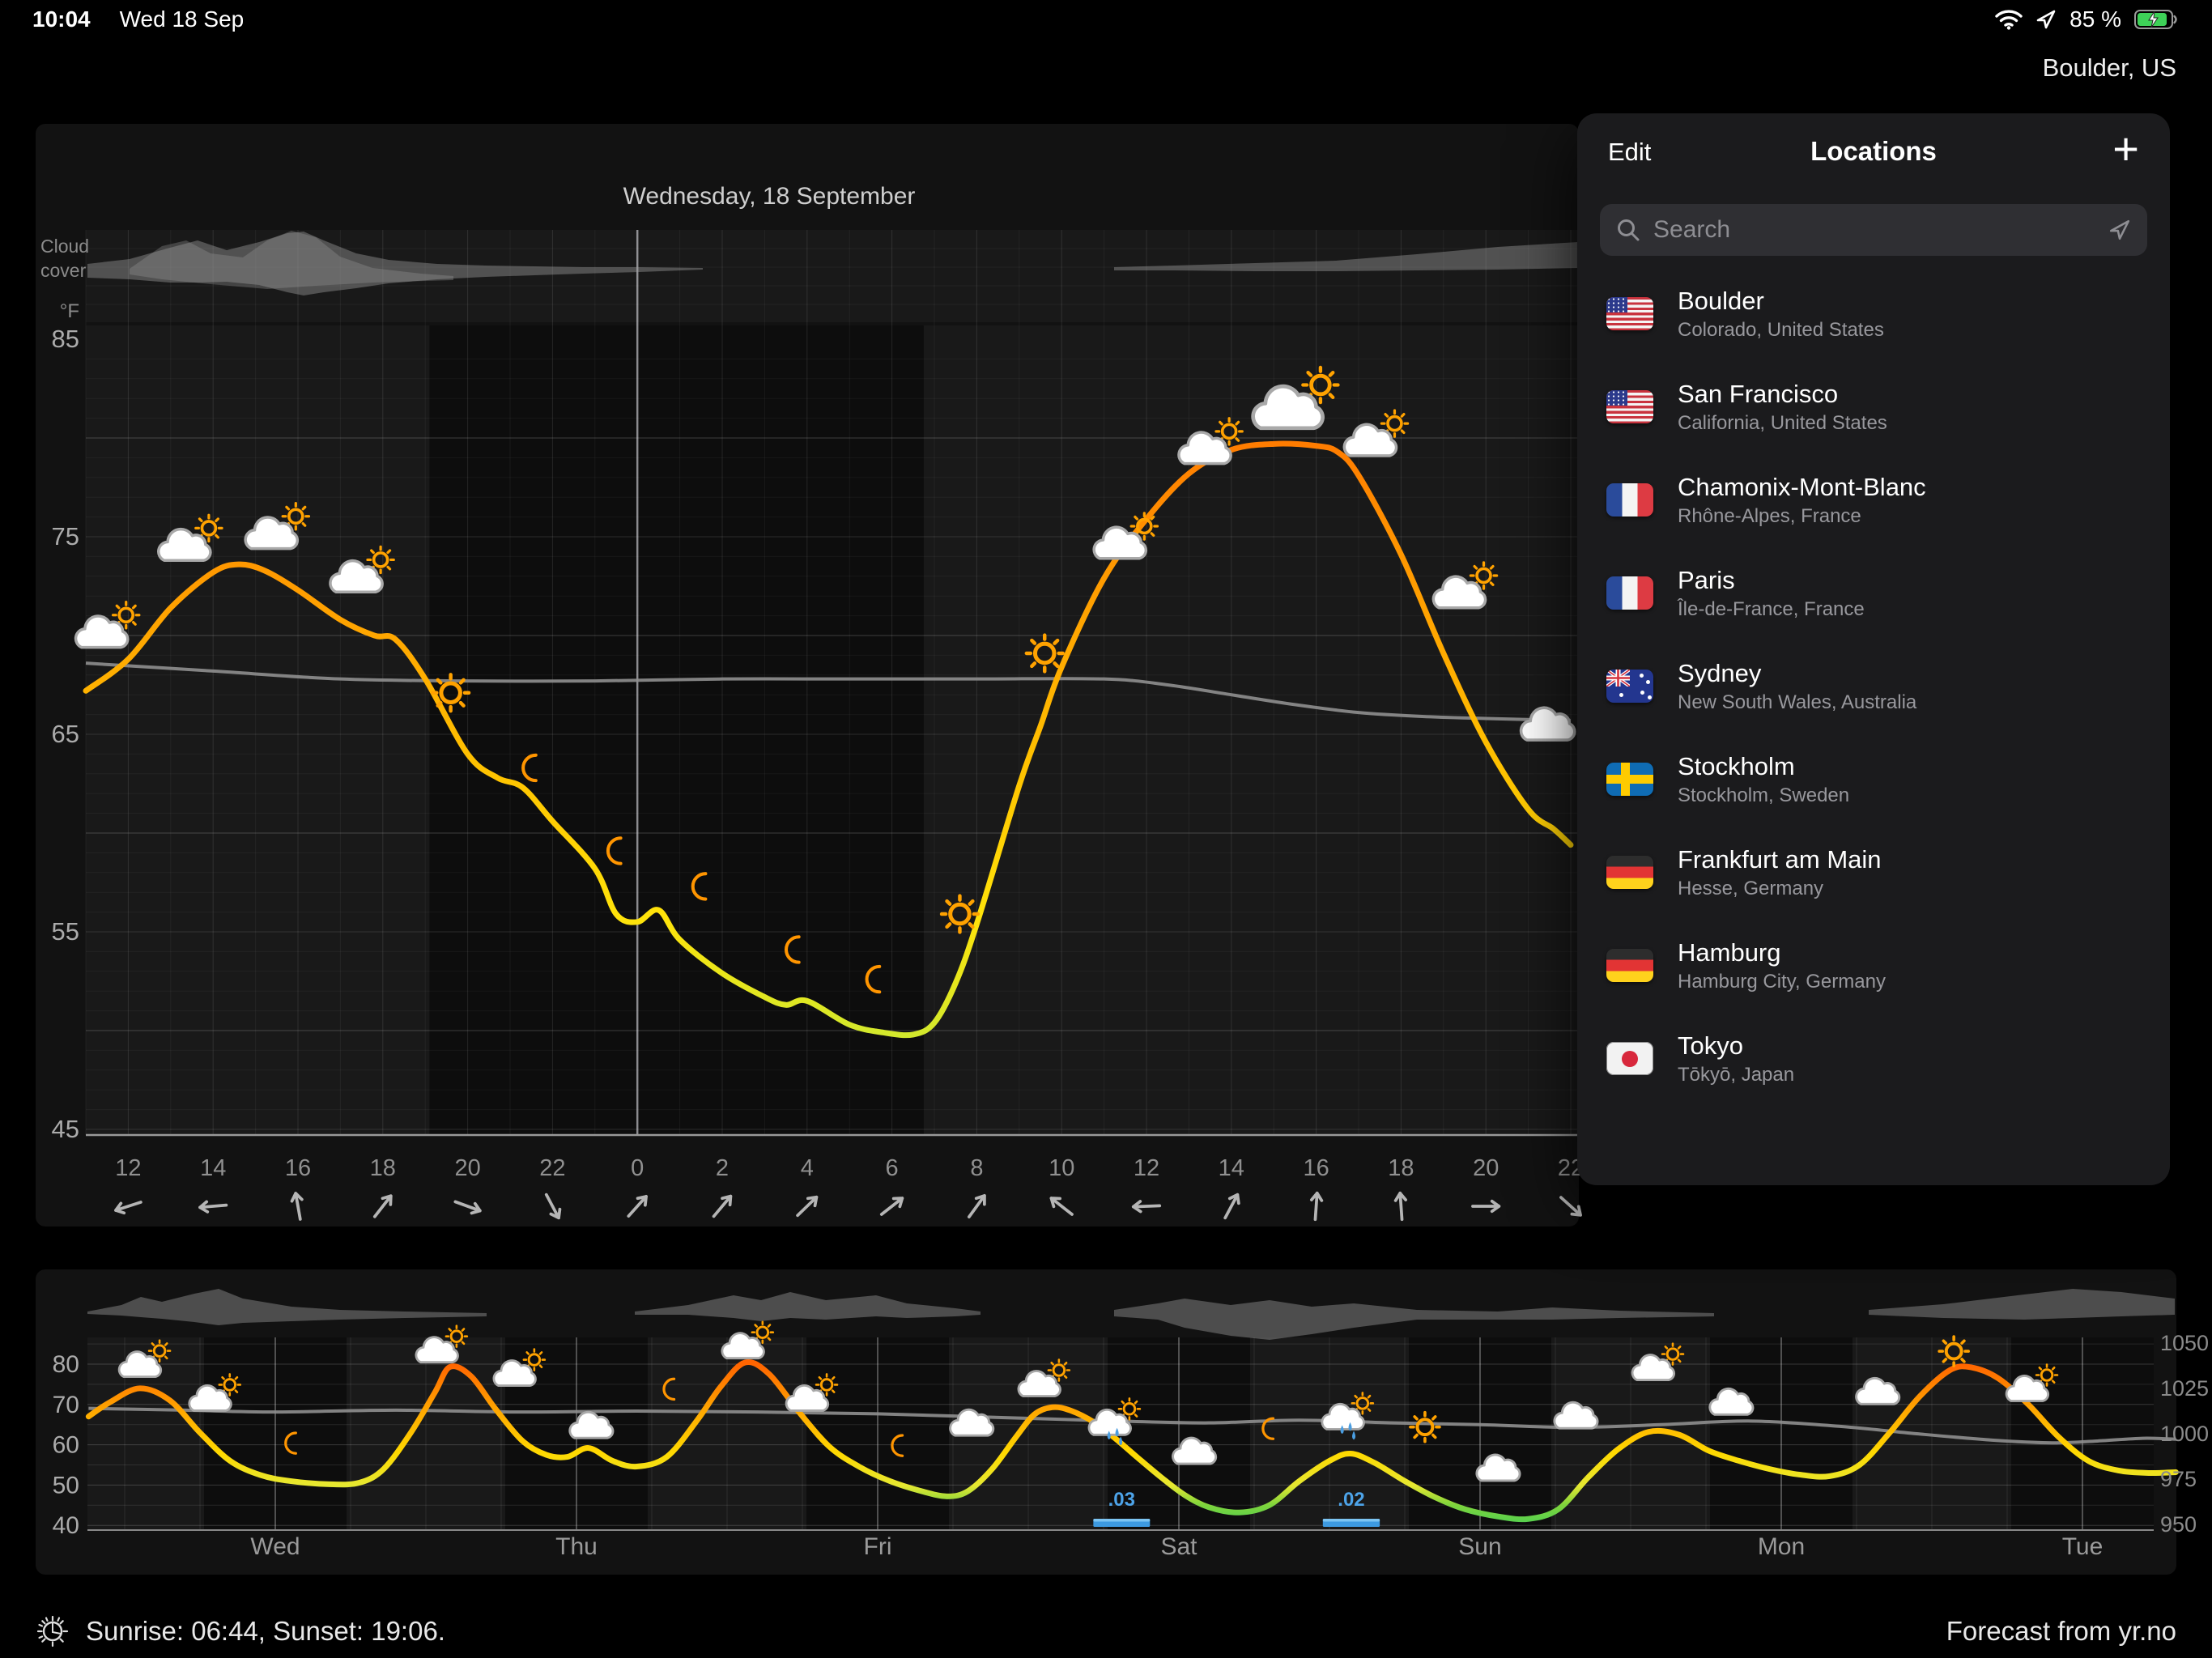  Describe the element at coordinates (2179, 1524) in the screenshot. I see `pressure-axis-tick-label: 950` at that location.